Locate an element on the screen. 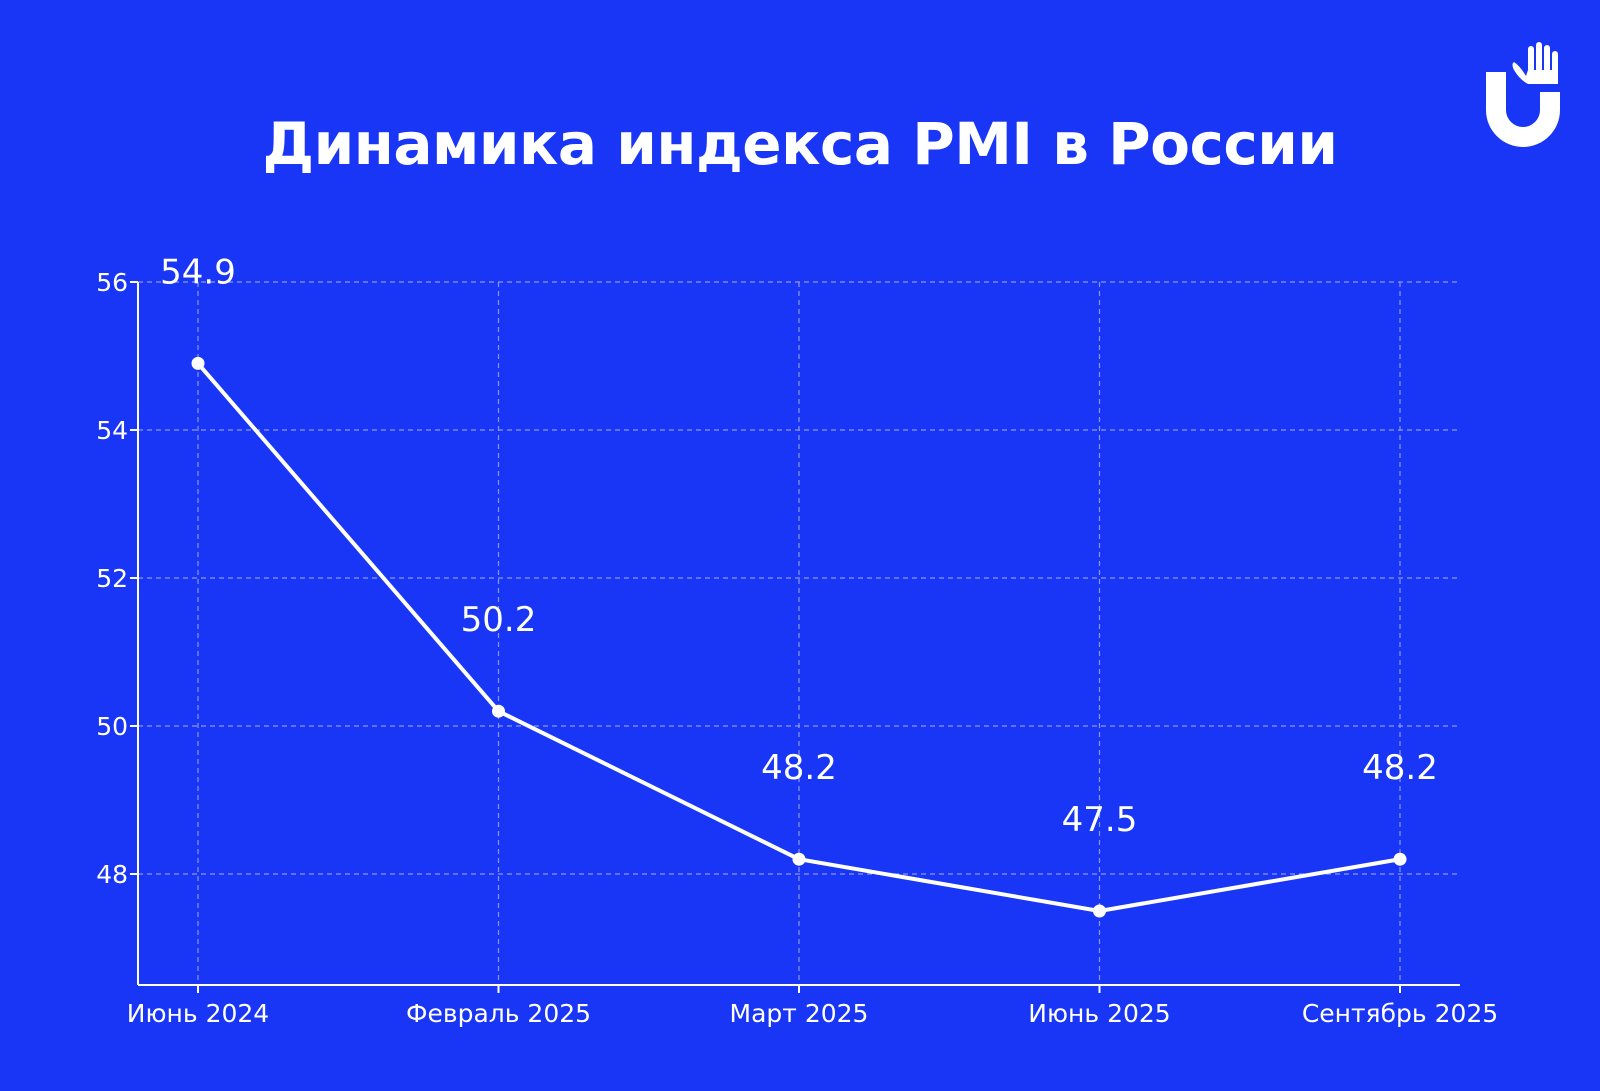  data-label: 54.9 is located at coordinates (198, 272).